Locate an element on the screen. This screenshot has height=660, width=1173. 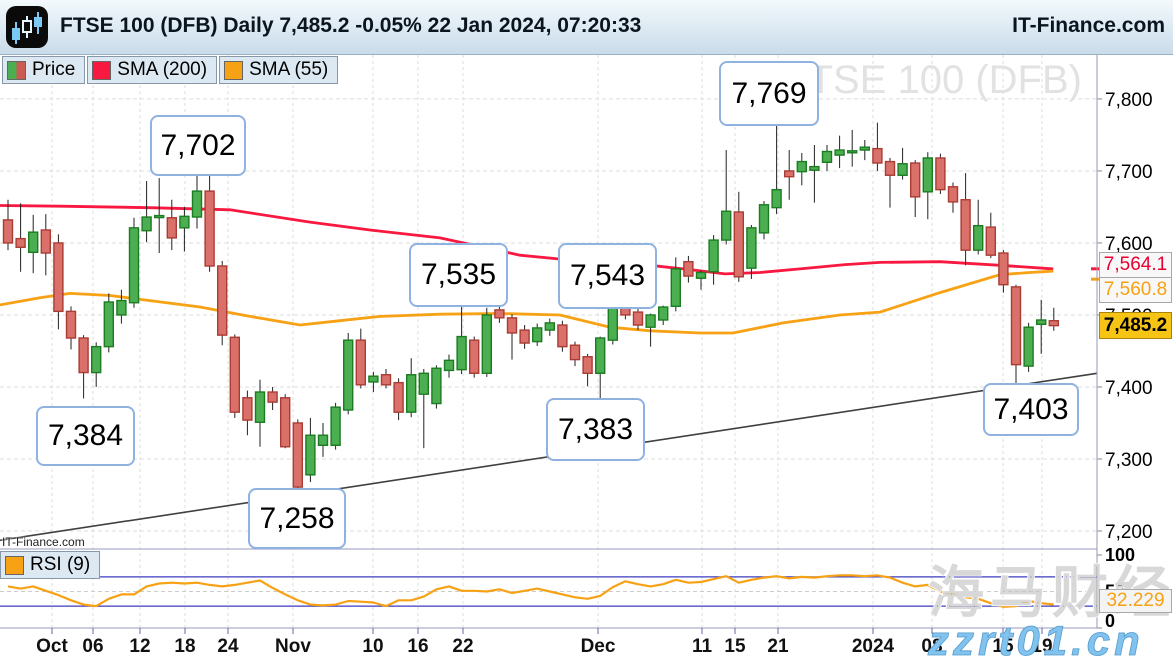
price-axis-label: 7,600 is located at coordinates (1129, 244).